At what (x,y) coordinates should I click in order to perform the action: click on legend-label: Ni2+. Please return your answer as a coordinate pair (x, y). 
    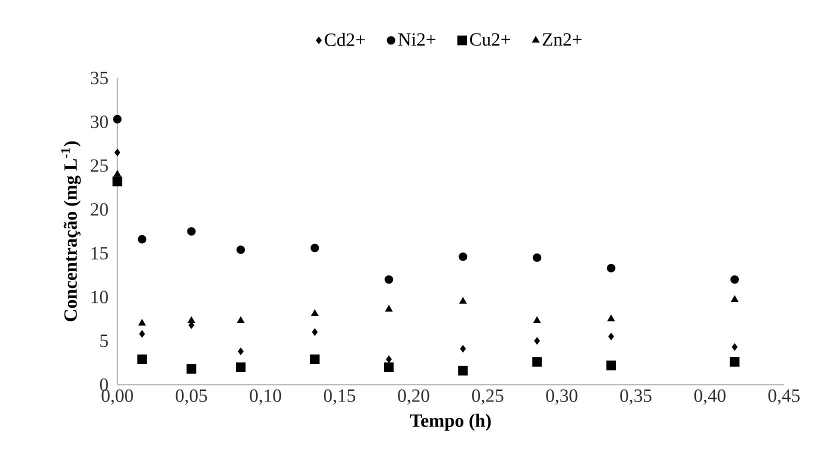
    Looking at the image, I should click on (417, 39).